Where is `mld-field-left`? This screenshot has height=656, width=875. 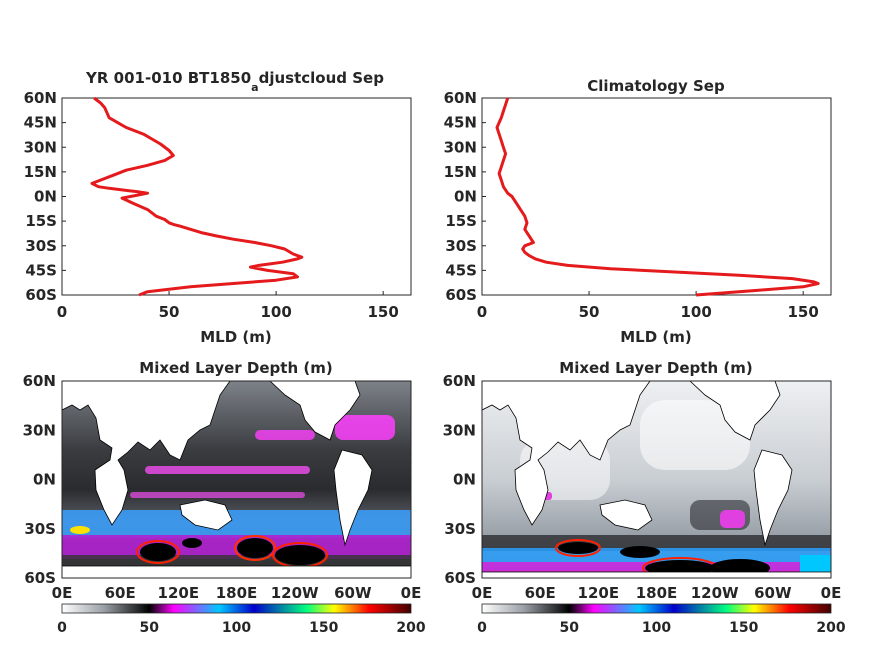 mld-field-left is located at coordinates (236, 479).